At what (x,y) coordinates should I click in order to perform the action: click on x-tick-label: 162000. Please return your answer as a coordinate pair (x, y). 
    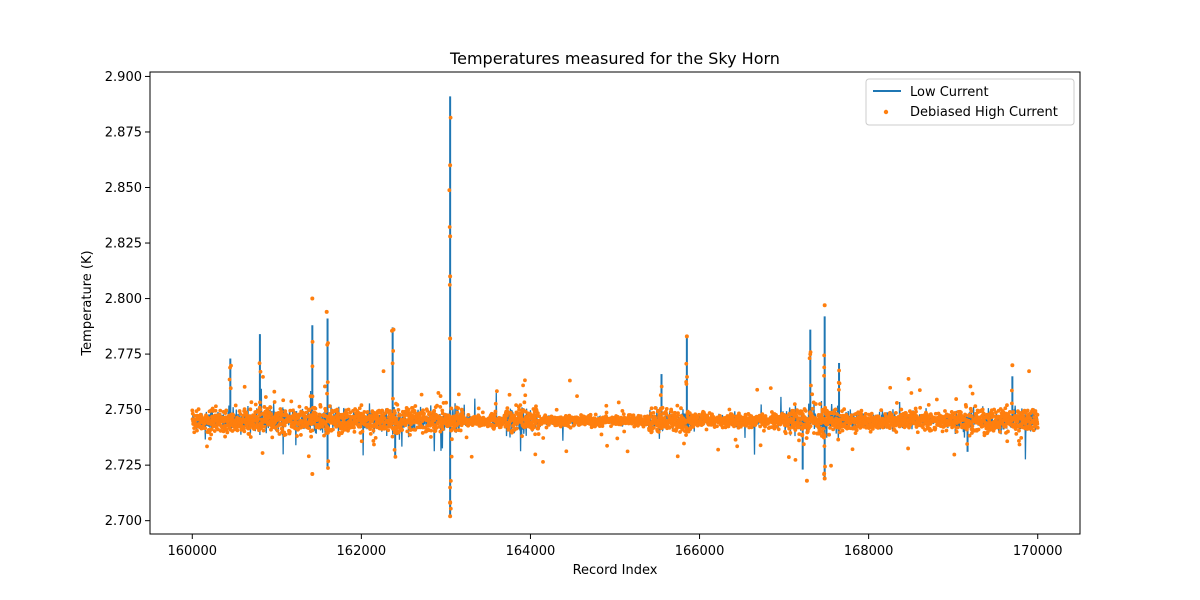
    Looking at the image, I should click on (362, 551).